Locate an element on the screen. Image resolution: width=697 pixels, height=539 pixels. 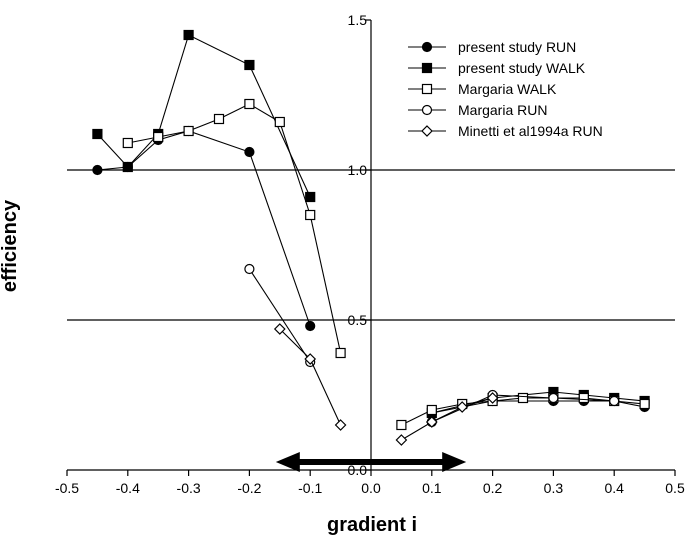
x-axis-title: gradient i is located at coordinates (372, 525).